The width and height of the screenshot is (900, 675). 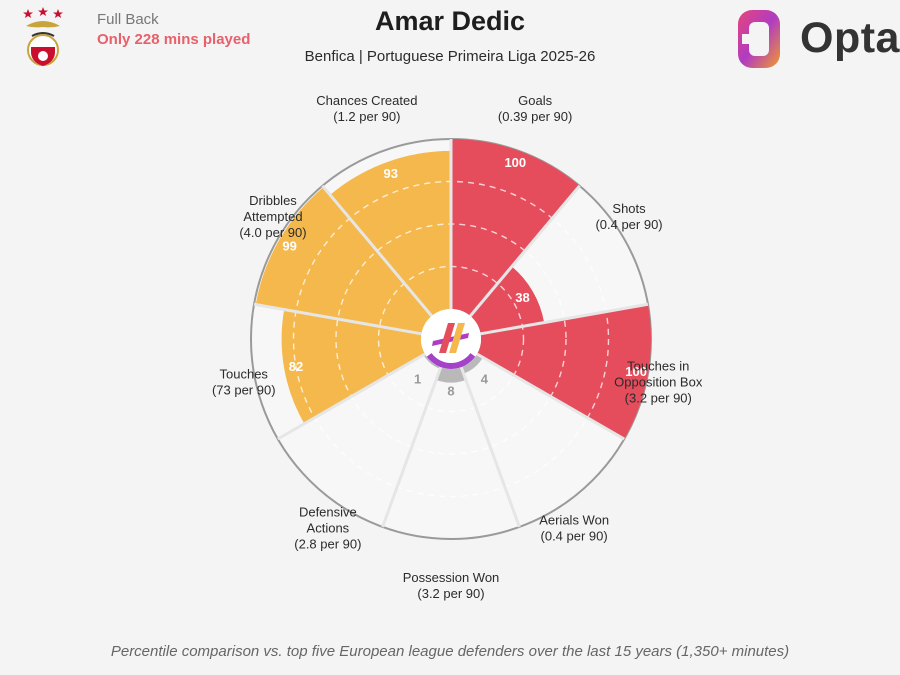 I want to click on category-label-shots: Shots(0.4 per 90), so click(x=628, y=216).